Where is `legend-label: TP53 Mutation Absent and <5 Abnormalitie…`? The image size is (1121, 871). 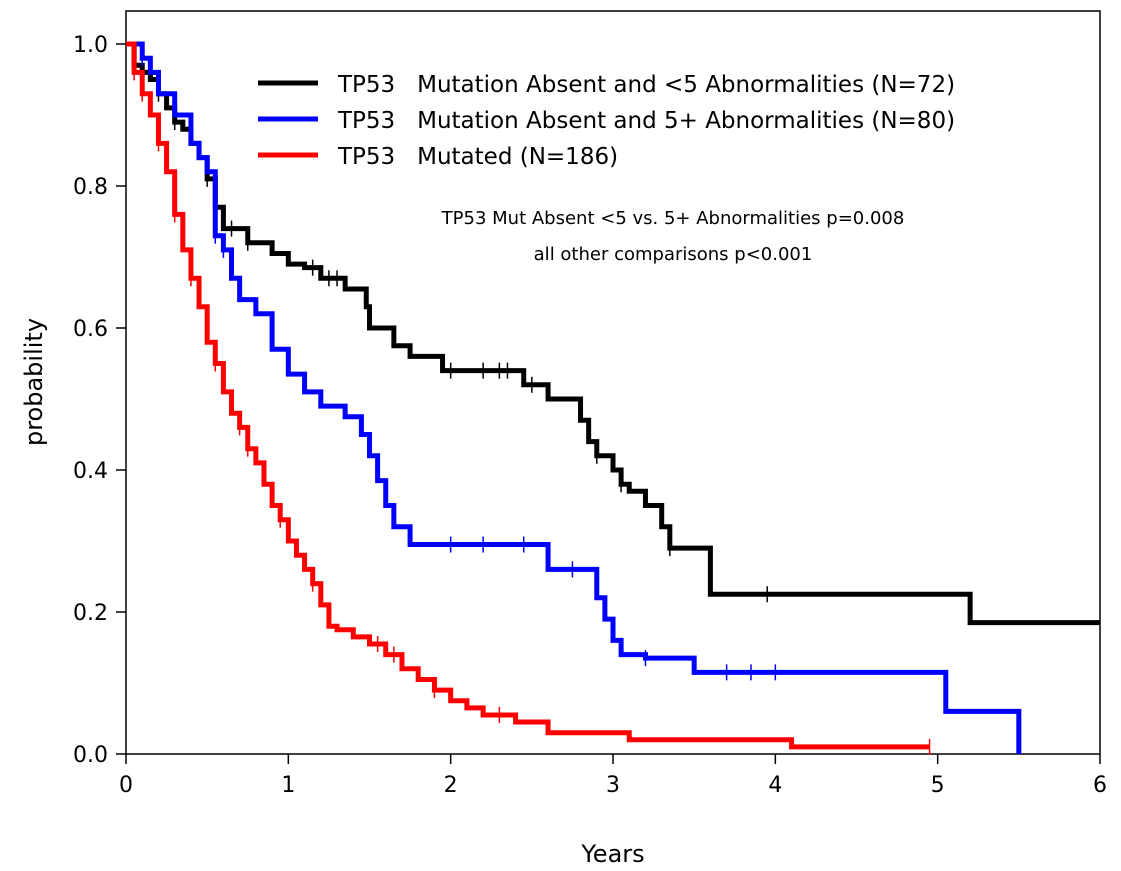
legend-label: TP53 Mutation Absent and <5 Abnormalitie… is located at coordinates (646, 85).